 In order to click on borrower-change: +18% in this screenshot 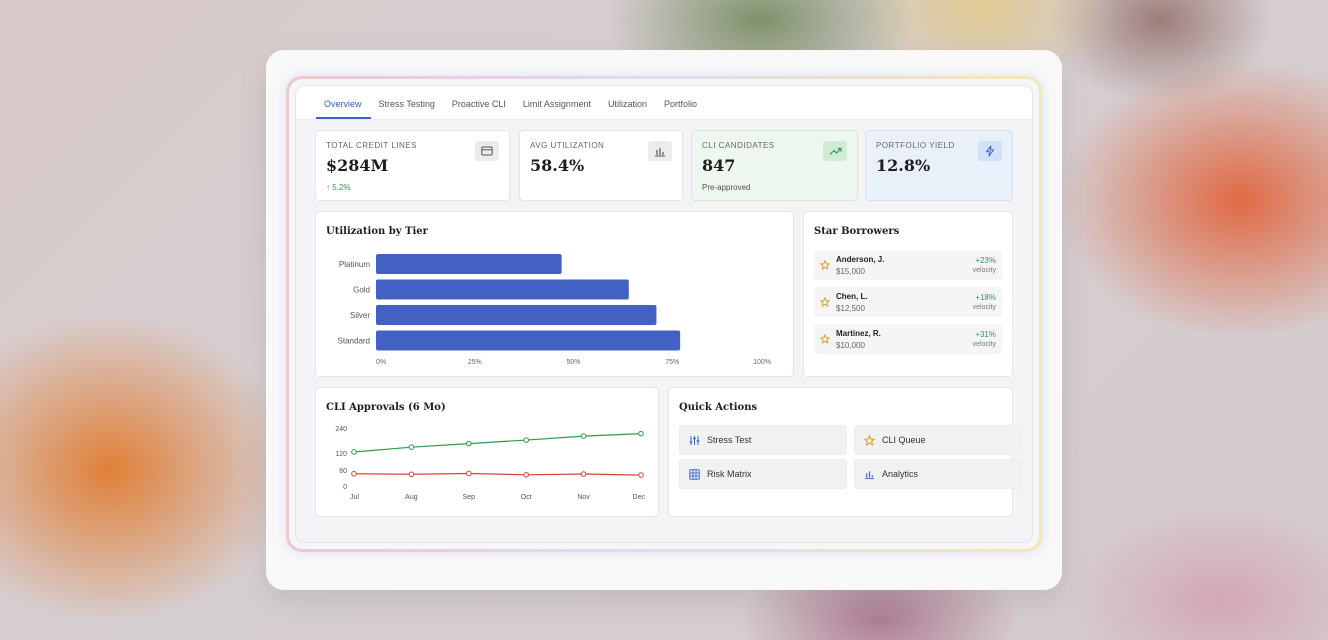, I will do `click(985, 297)`.